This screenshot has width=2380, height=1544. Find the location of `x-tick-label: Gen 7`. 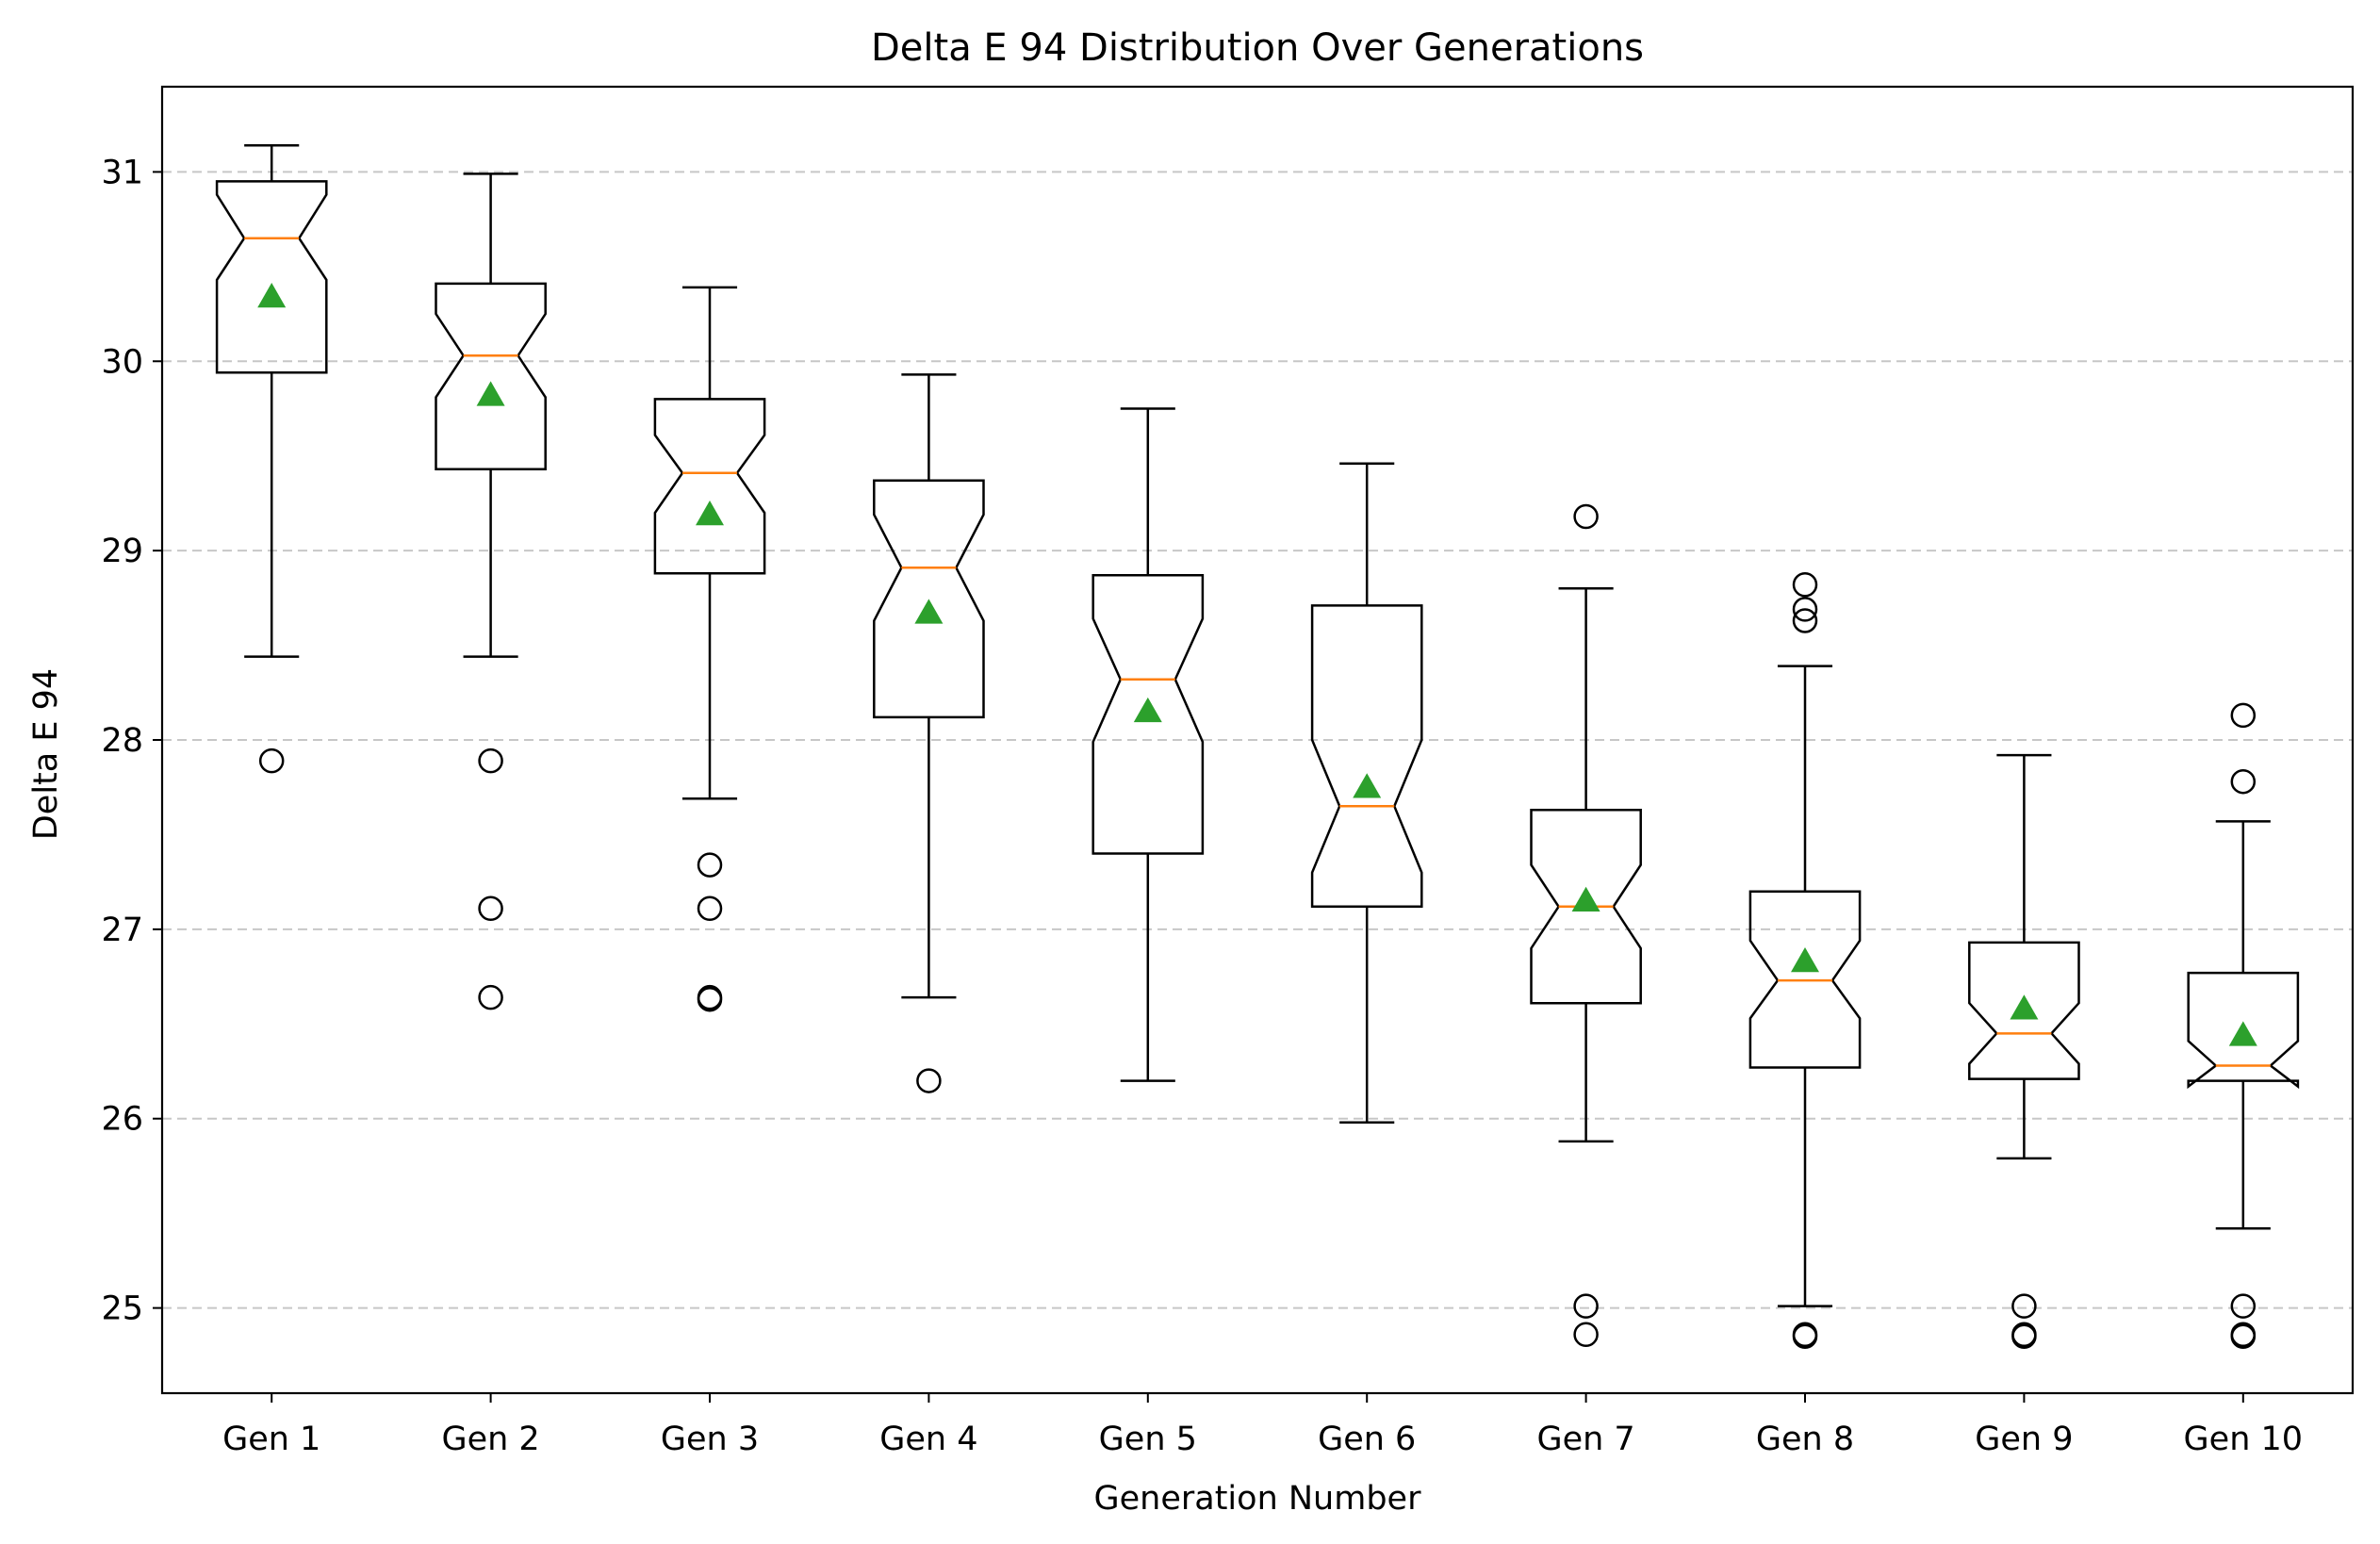

x-tick-label: Gen 7 is located at coordinates (1585, 1439).